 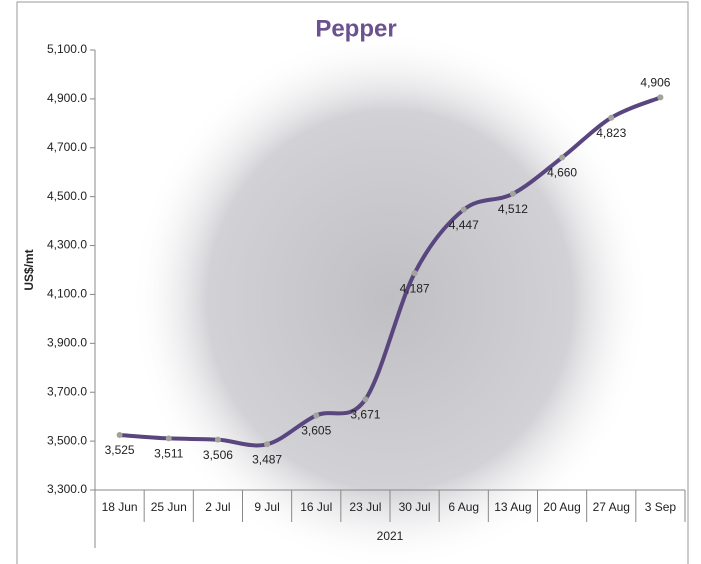 What do you see at coordinates (365, 414) in the screenshot?
I see `value-label: 3,671` at bounding box center [365, 414].